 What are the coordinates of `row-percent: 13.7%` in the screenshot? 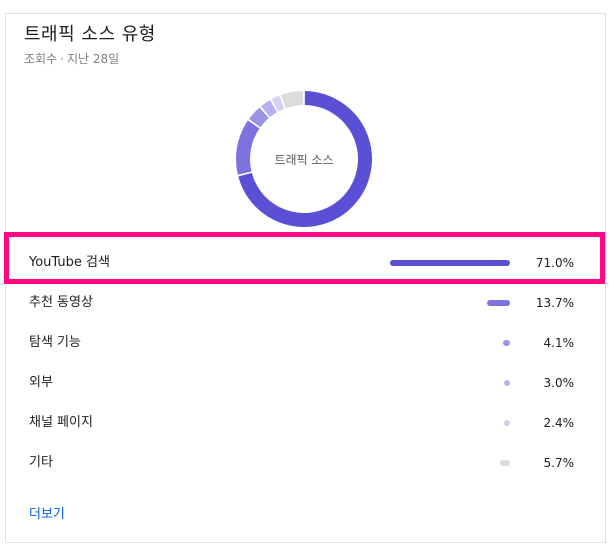 It's located at (554, 303).